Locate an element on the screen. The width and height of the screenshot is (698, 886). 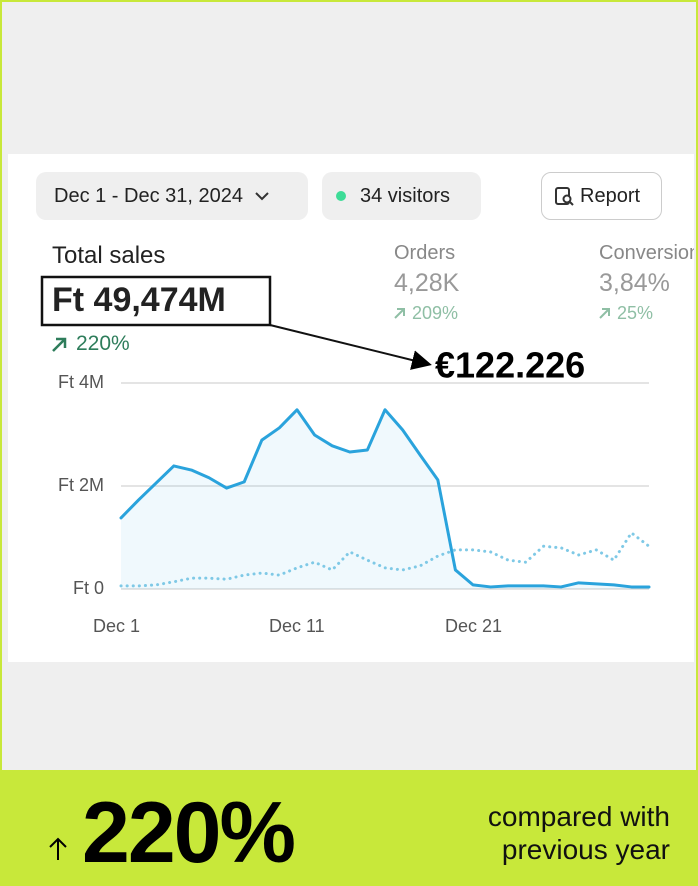
banner-text: compared with previous year is located at coordinates (578, 833).